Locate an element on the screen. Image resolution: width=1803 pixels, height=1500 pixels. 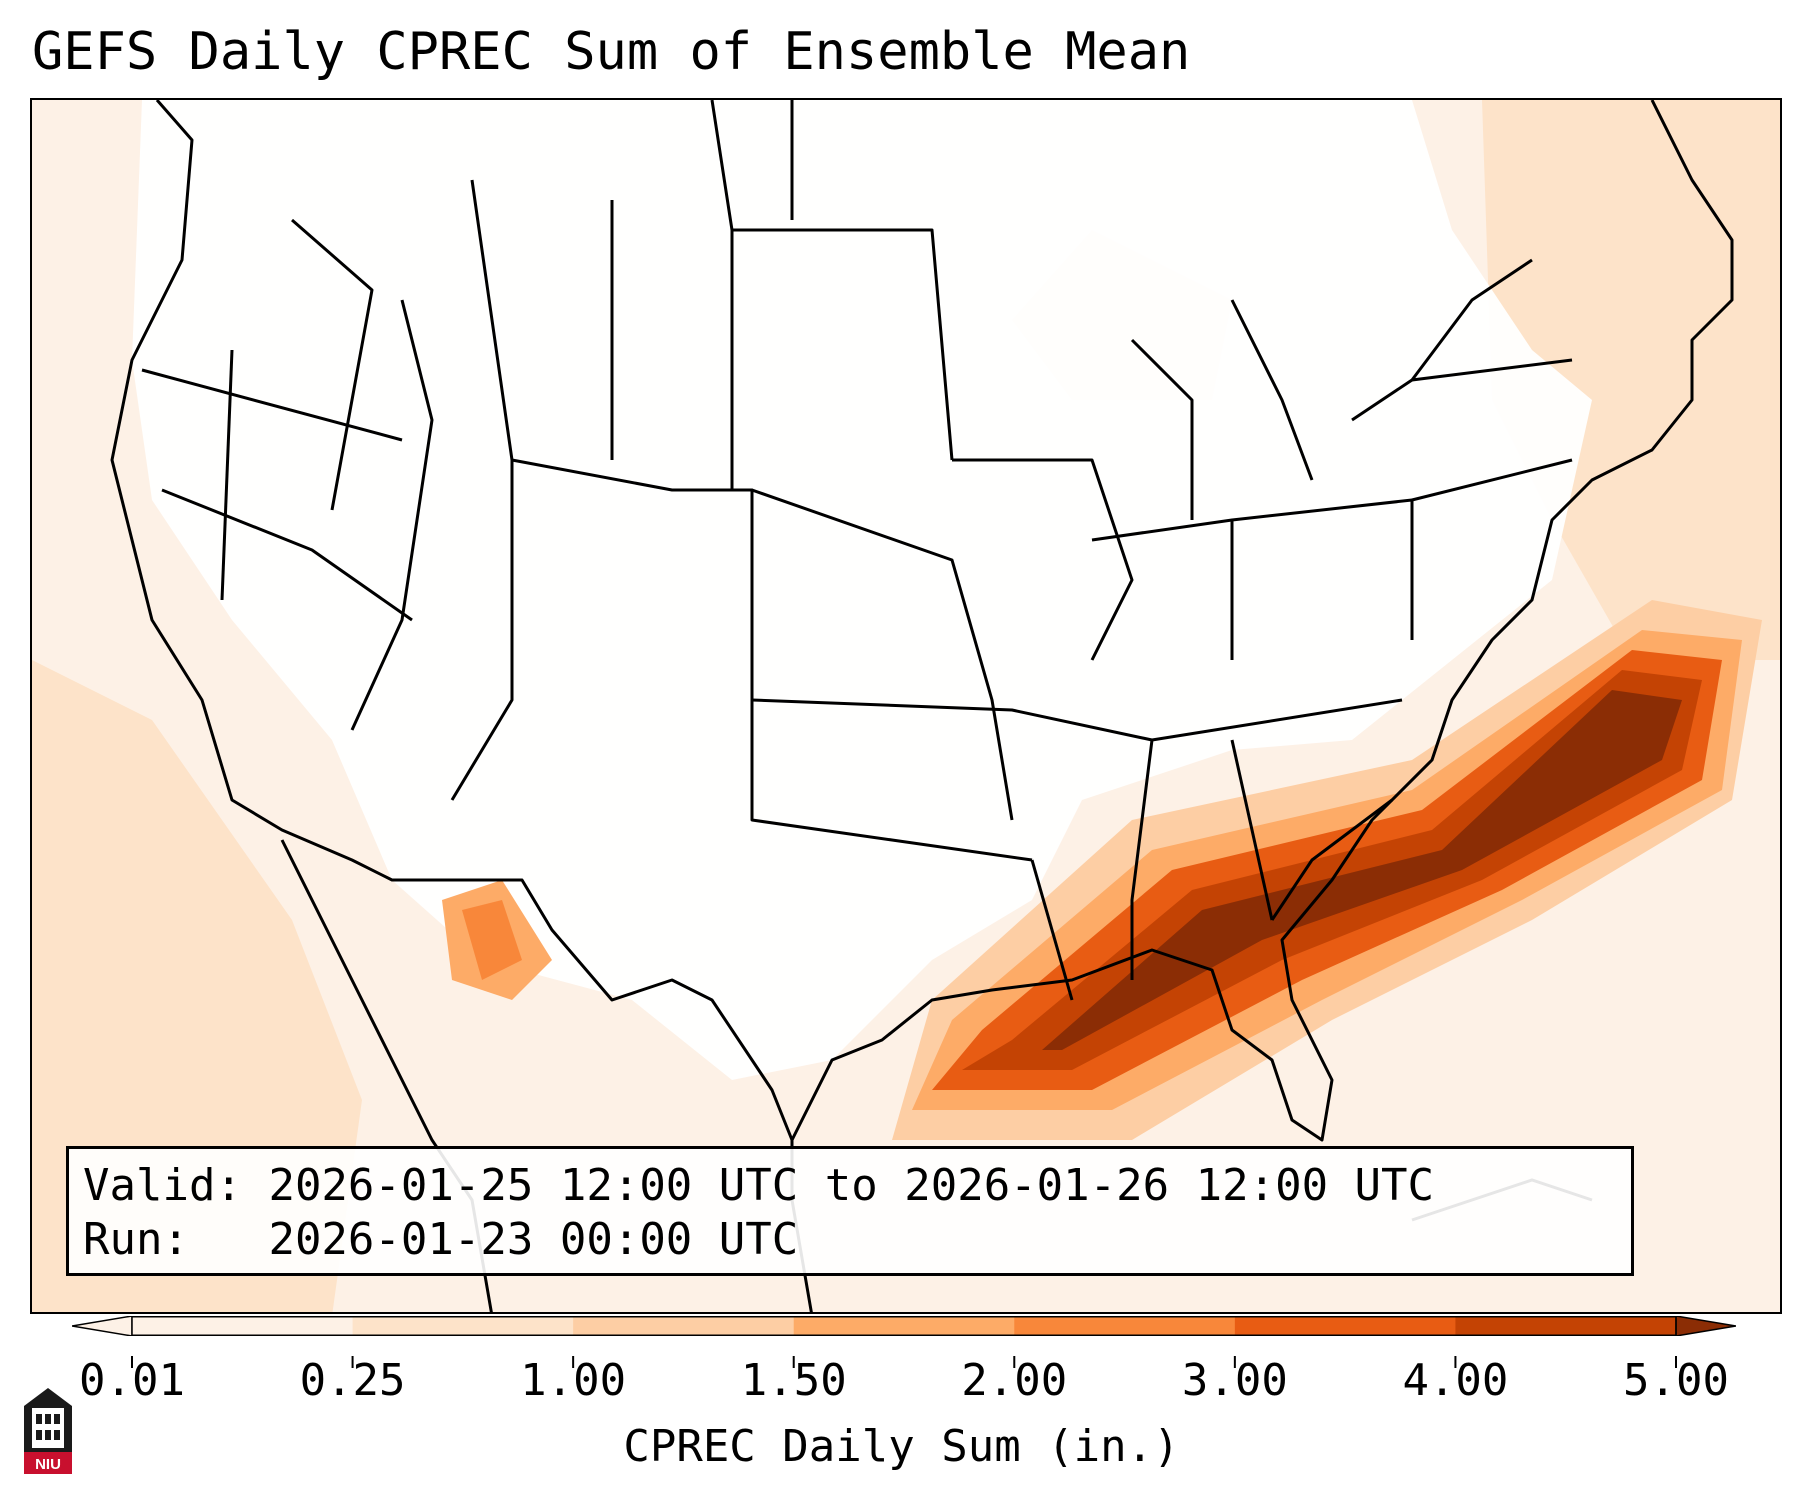
colorbar-tick-label: 1.00 is located at coordinates (573, 1380).